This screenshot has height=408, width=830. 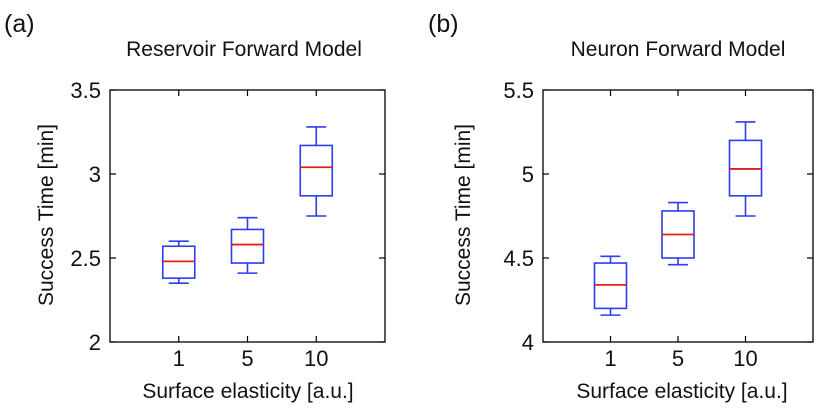 I want to click on y-tick-label-a: 2, so click(x=95, y=342).